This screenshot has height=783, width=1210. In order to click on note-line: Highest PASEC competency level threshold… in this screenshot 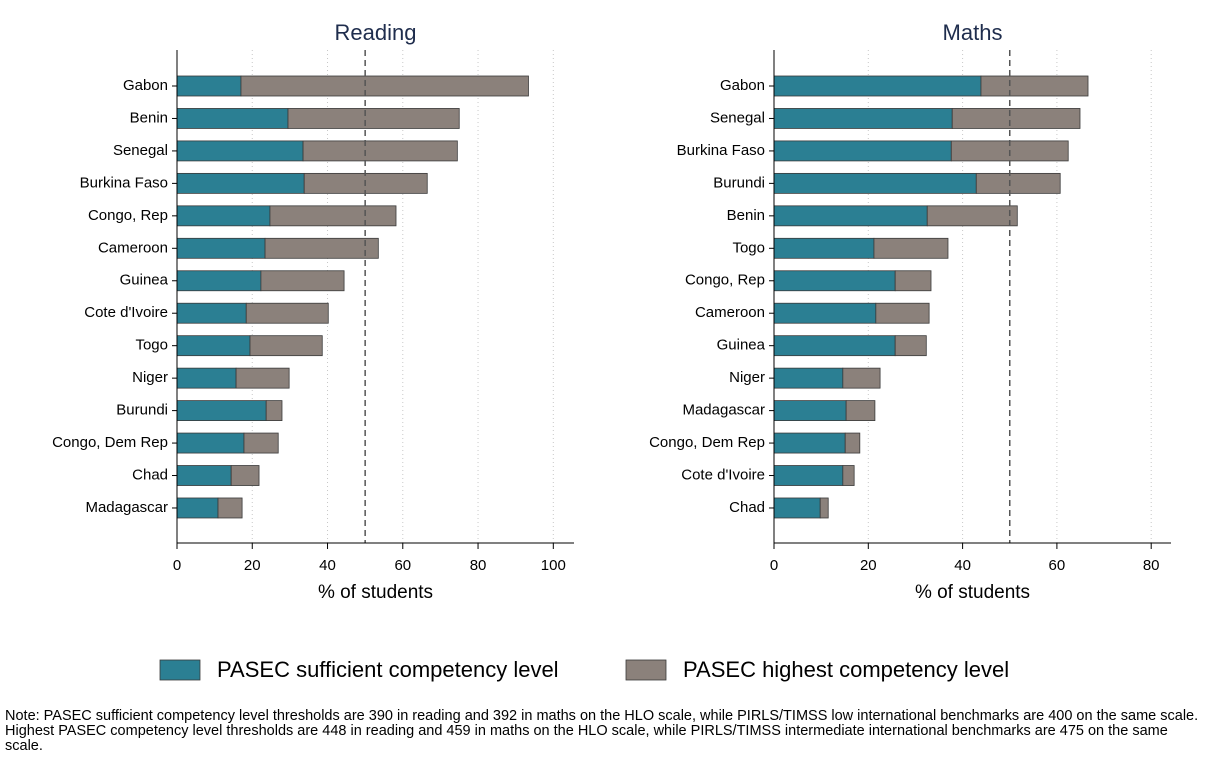, I will do `click(586, 738)`.